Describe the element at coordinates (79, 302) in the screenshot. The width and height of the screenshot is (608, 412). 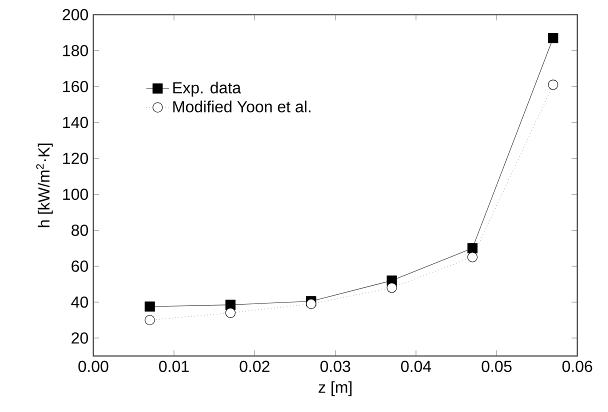
I see `y-tick-label: 40` at that location.